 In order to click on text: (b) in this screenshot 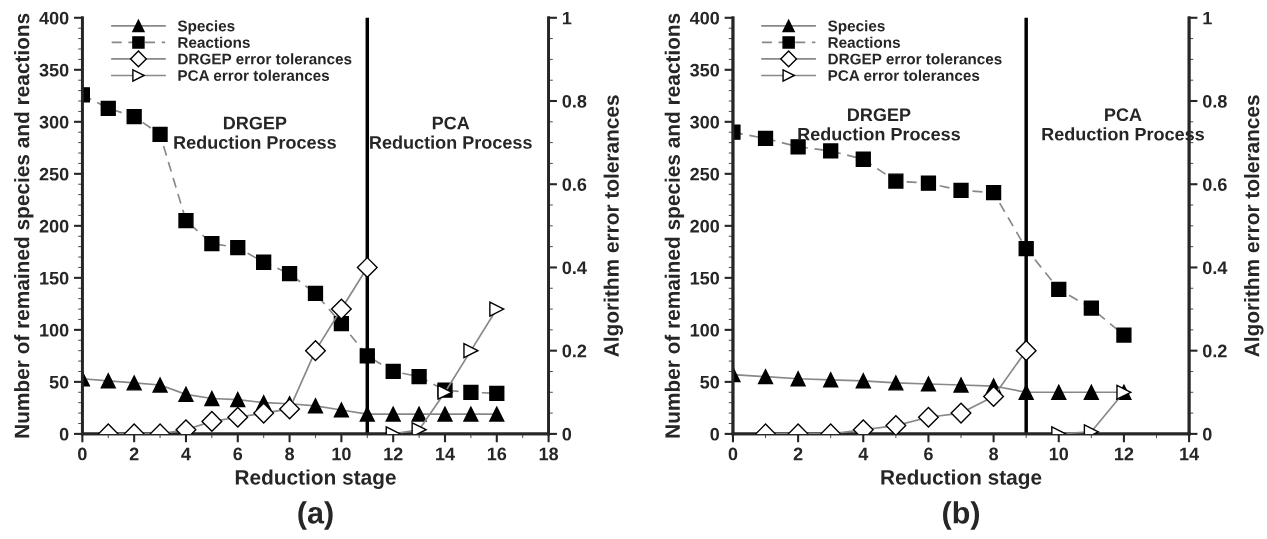, I will do `click(961, 515)`.